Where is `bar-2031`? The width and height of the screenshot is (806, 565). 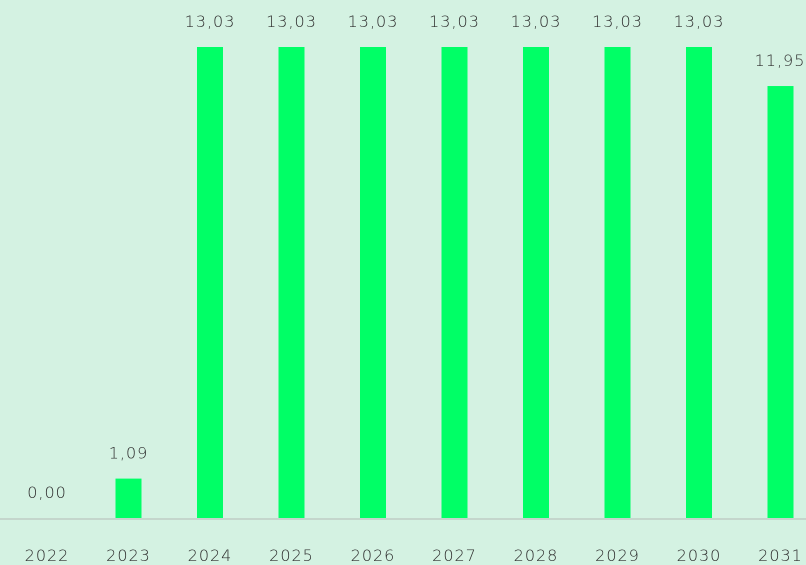 bar-2031 is located at coordinates (780, 302).